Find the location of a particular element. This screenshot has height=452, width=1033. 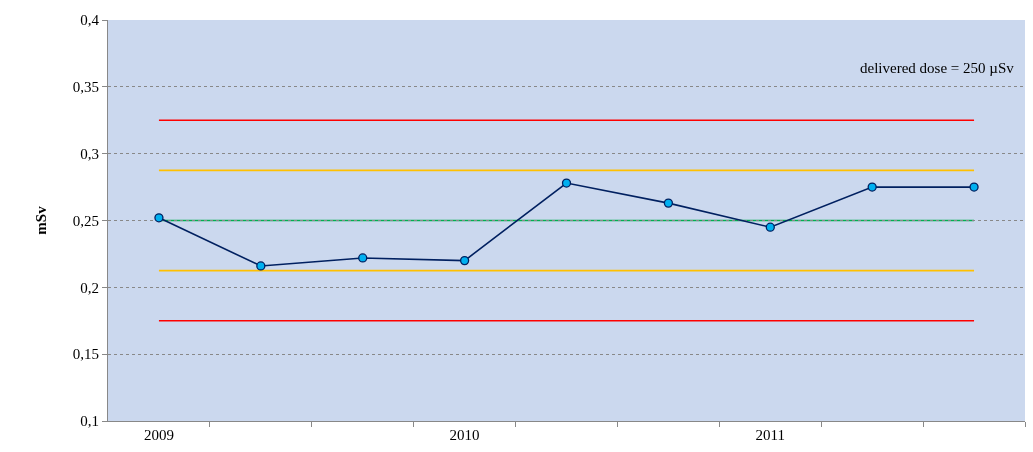

y-tick-label: 0,2 is located at coordinates (89, 287).